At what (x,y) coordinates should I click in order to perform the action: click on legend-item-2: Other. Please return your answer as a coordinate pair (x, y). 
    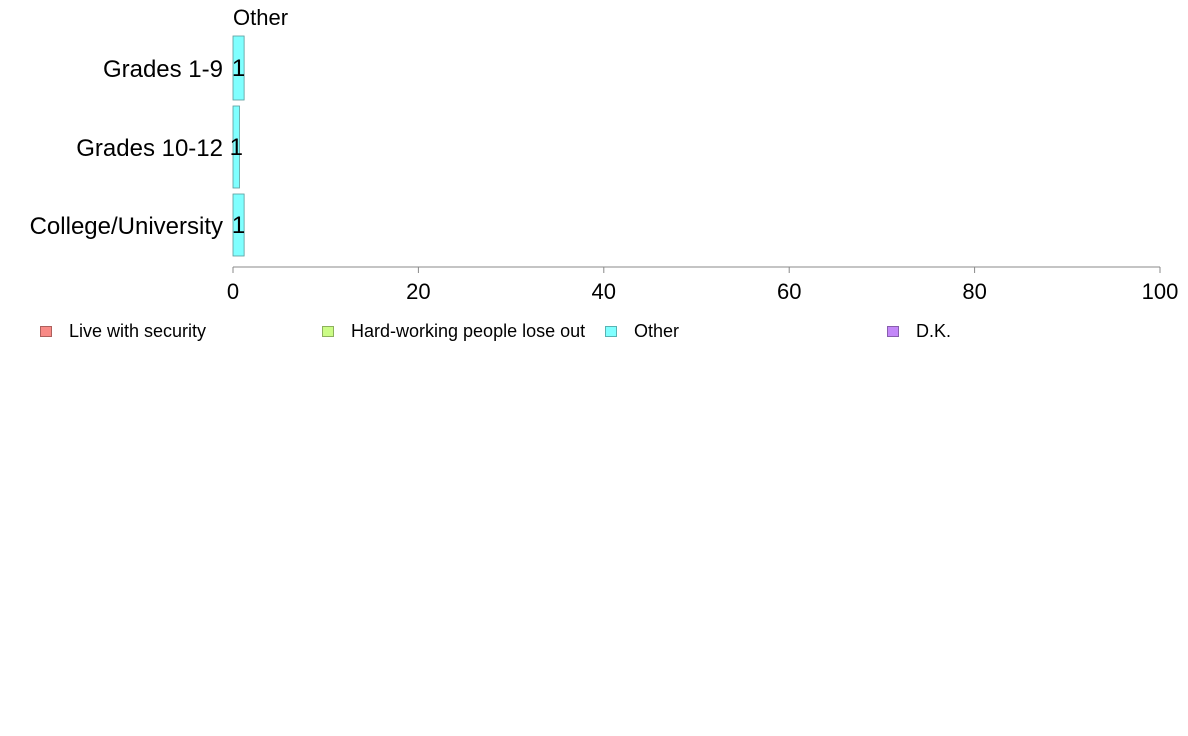
    Looking at the image, I should click on (642, 331).